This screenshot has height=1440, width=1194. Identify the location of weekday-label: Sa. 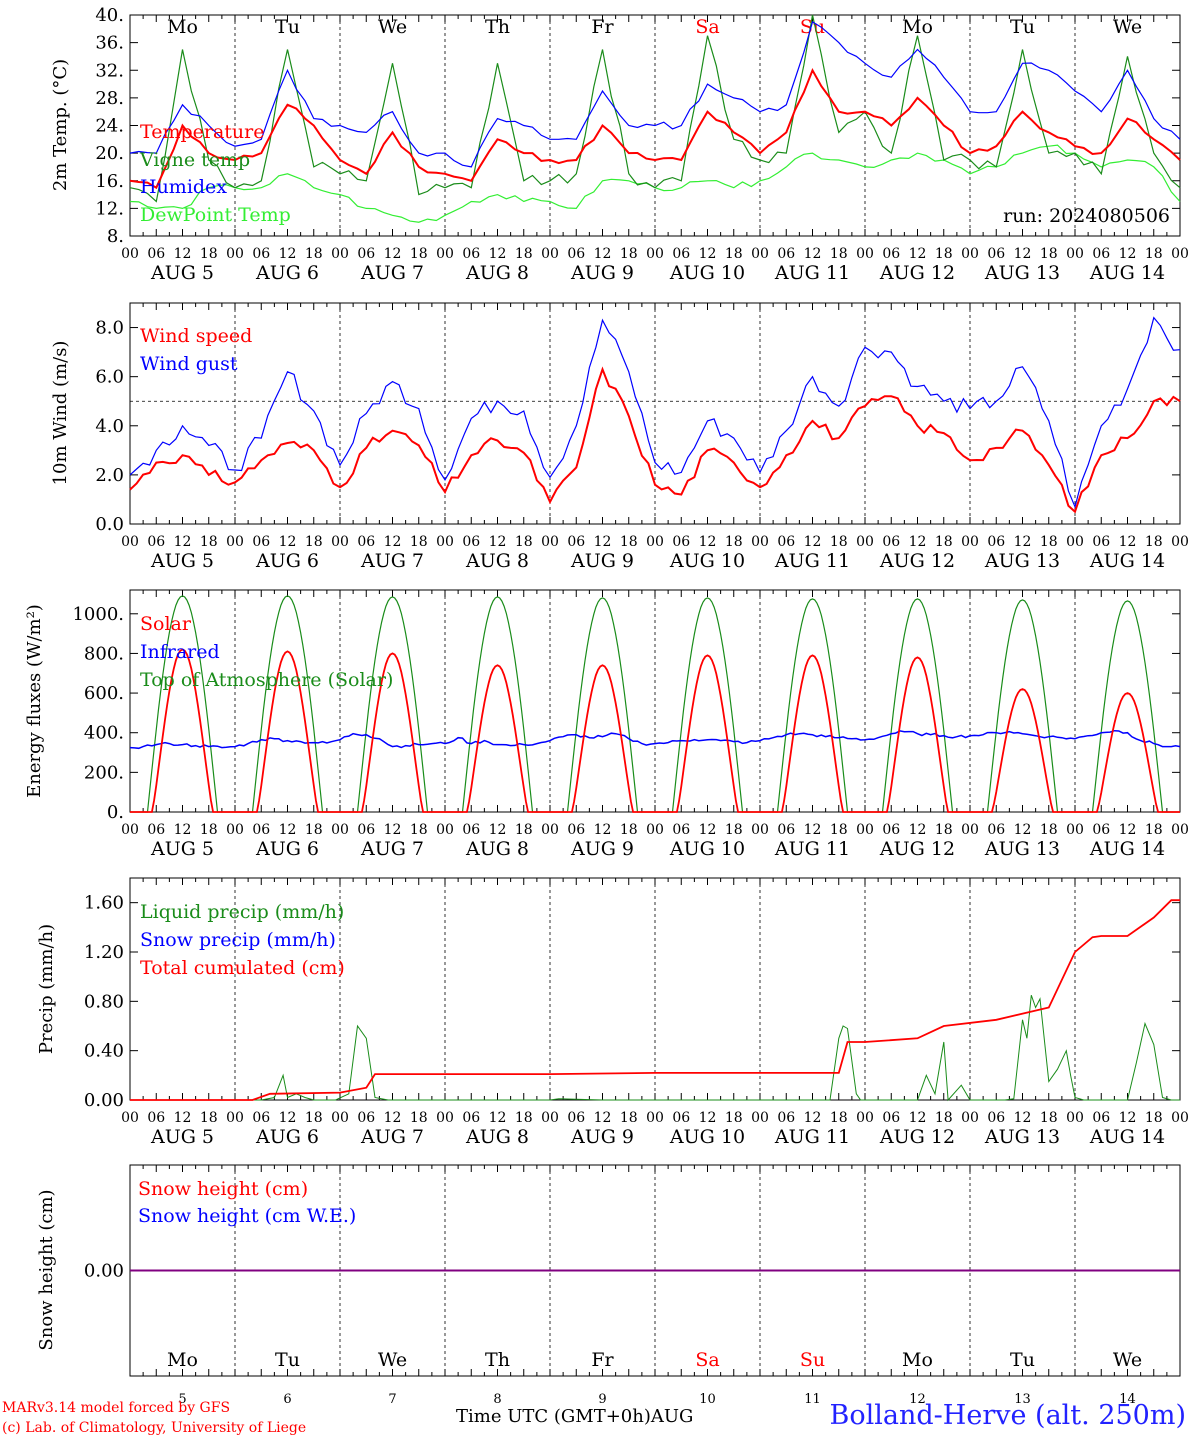
(707, 1360).